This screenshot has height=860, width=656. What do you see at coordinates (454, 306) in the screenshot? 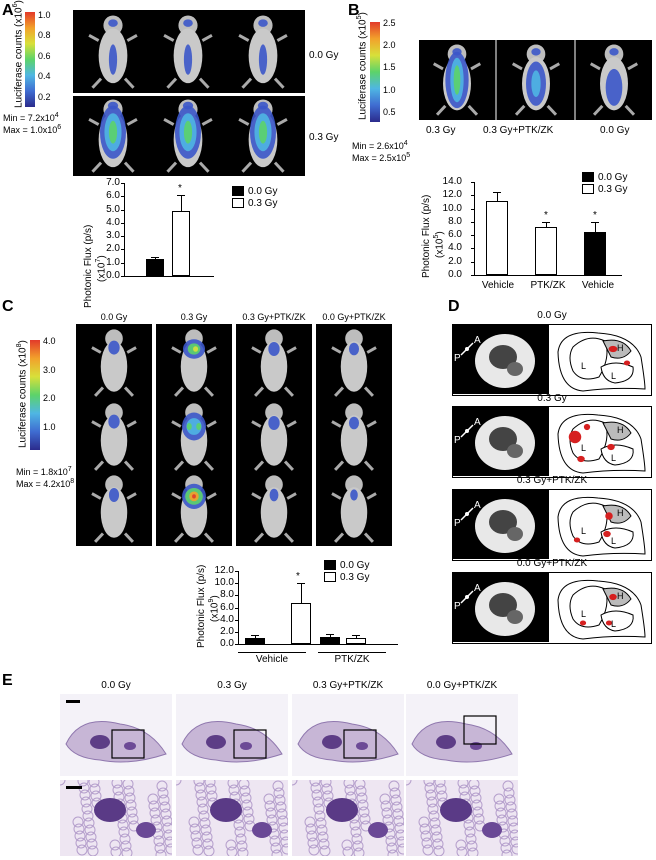
I see `panel-label-d: D` at bounding box center [454, 306].